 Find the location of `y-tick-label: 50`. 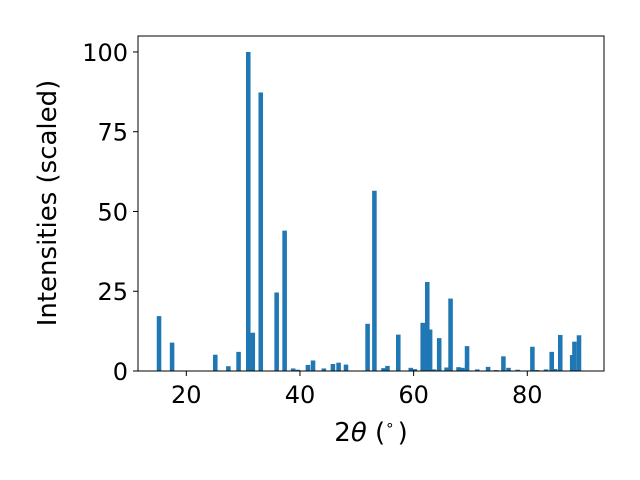

y-tick-label: 50 is located at coordinates (112, 212).